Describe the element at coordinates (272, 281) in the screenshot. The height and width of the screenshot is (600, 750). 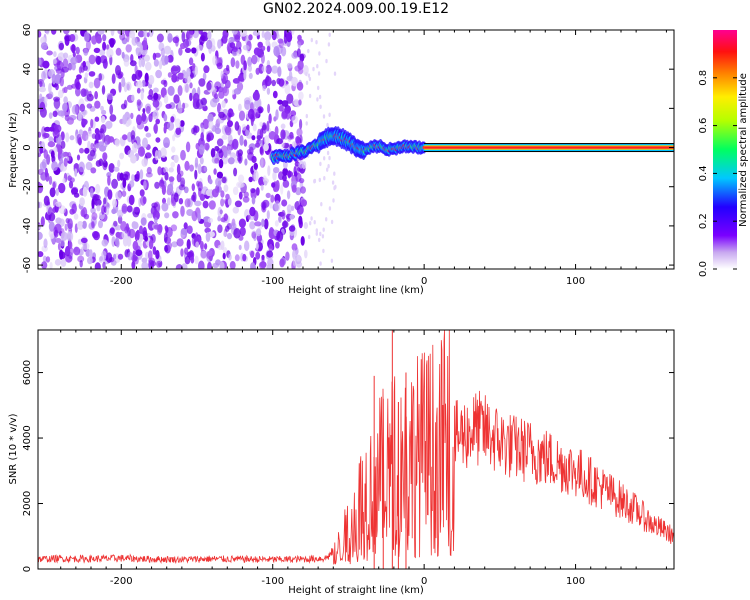
I see `spectrogram-xtick-label: -100` at that location.